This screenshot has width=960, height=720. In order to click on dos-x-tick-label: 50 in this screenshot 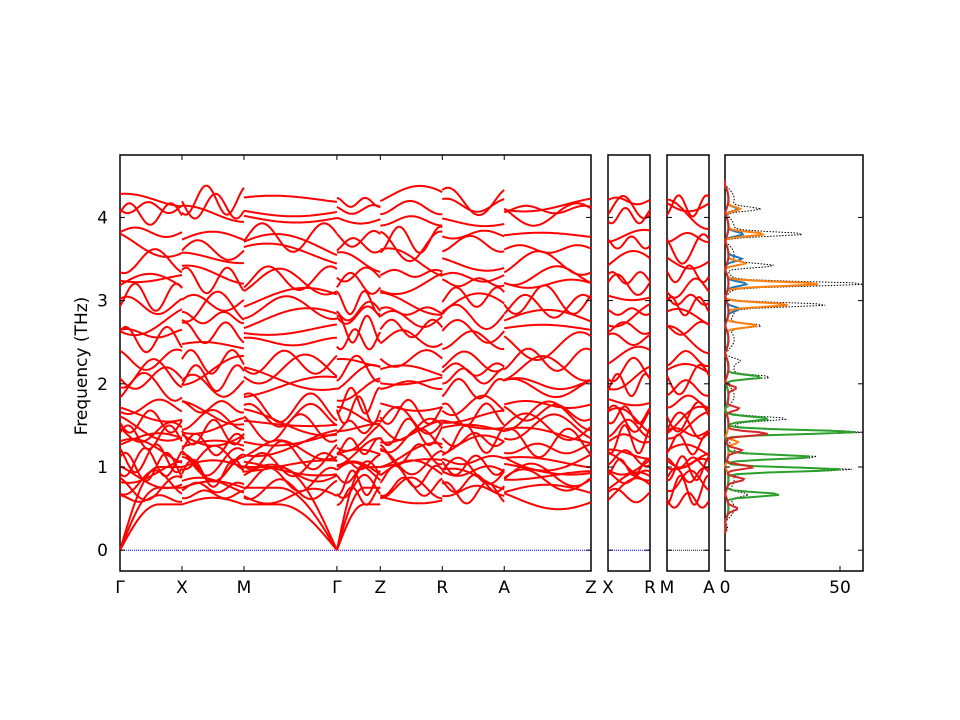, I will do `click(840, 588)`.